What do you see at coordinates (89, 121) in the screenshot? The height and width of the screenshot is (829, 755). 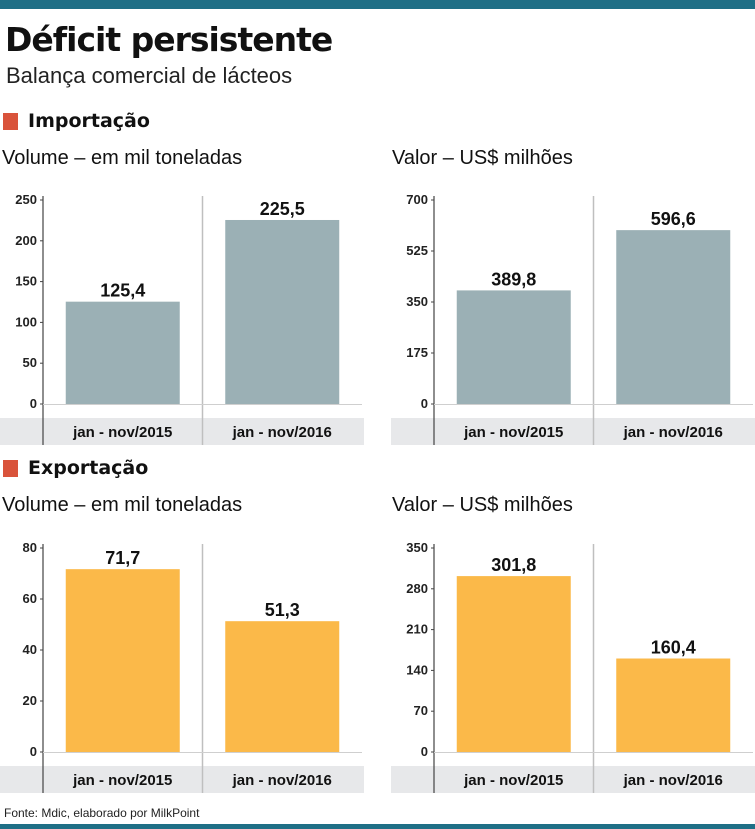 I see `section-label-import: Importação` at bounding box center [89, 121].